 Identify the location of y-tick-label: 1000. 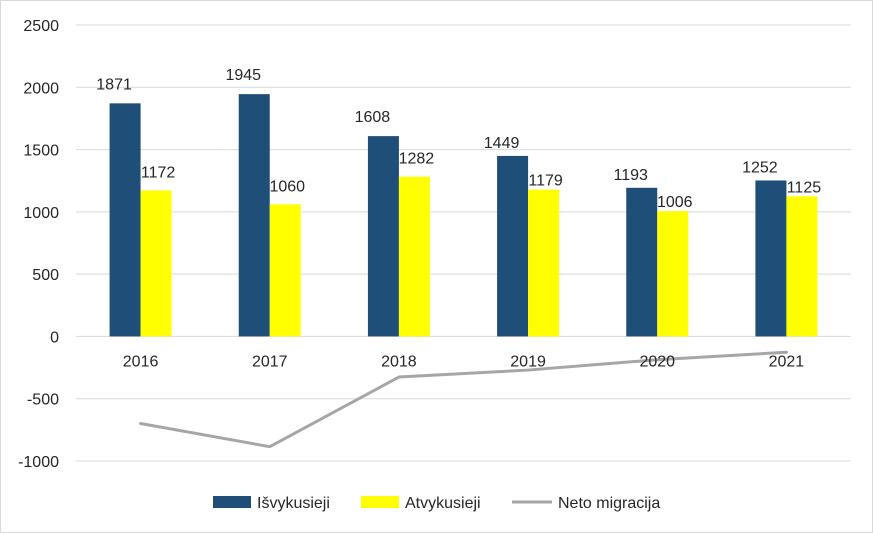
(41, 213).